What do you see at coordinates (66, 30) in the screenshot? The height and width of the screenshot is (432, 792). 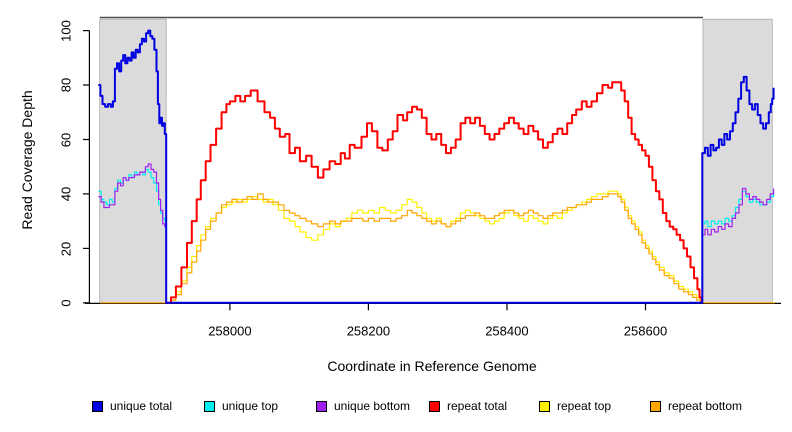 I see `y-tick-label-100: 100` at bounding box center [66, 30].